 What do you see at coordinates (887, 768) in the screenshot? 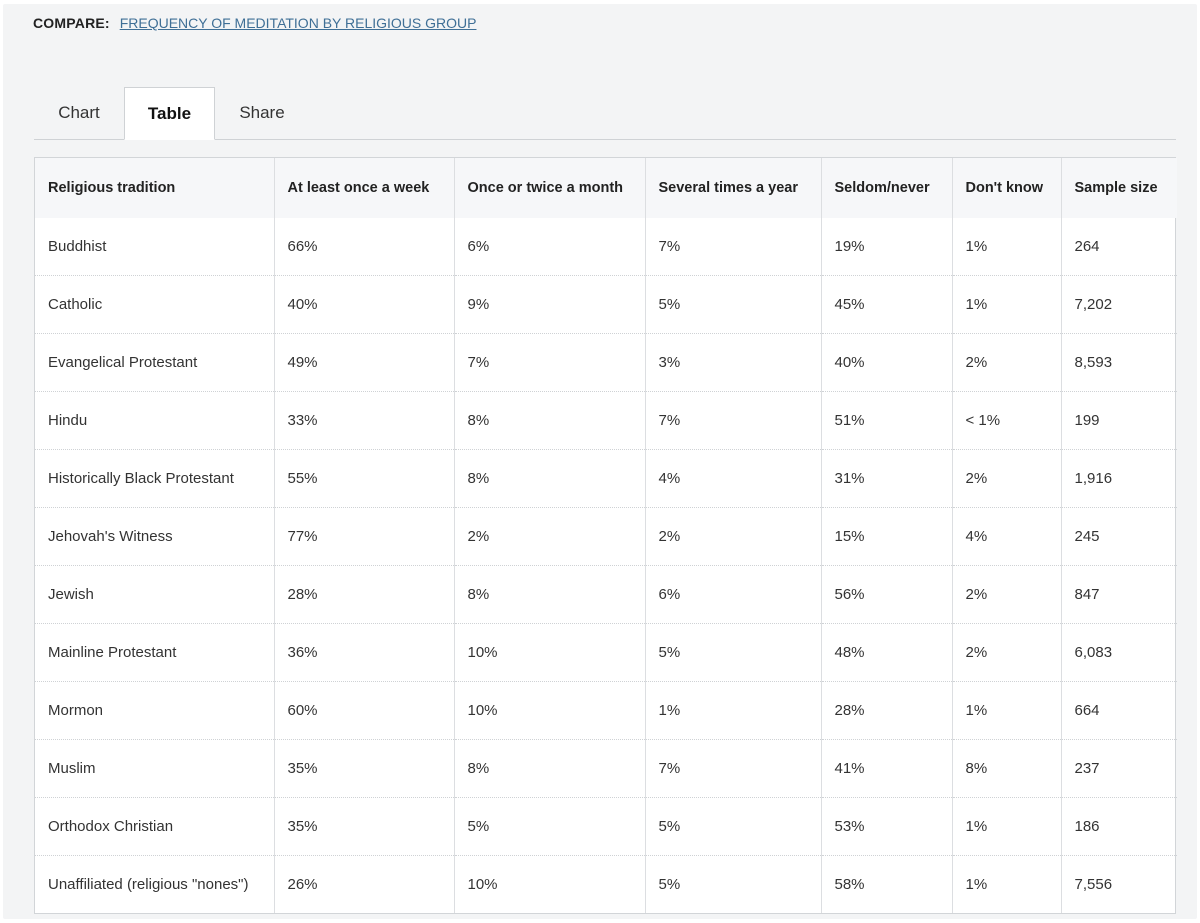
I see `table-cell: 41%` at bounding box center [887, 768].